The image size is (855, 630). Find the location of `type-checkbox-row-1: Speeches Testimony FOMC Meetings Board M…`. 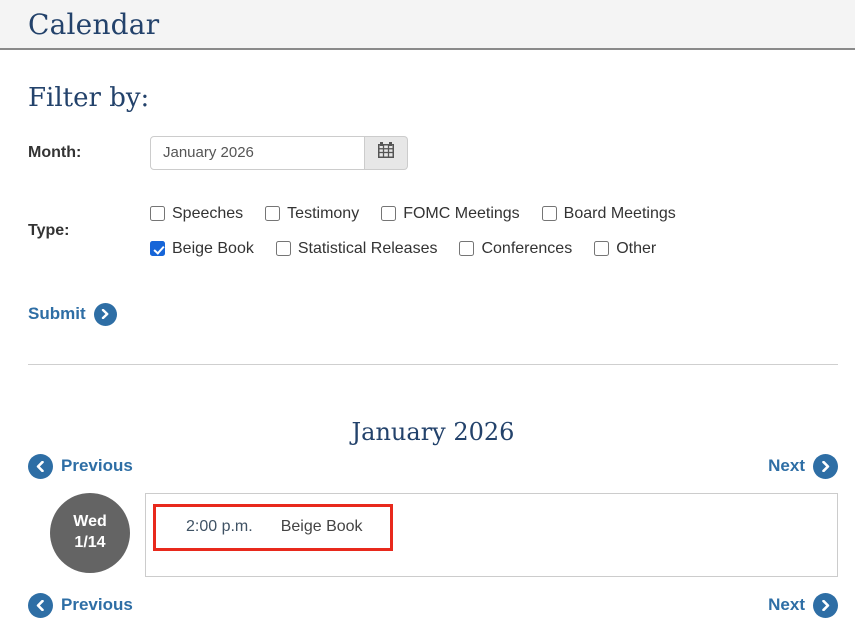

type-checkbox-row-1: Speeches Testimony FOMC Meetings Board M… is located at coordinates (413, 214).